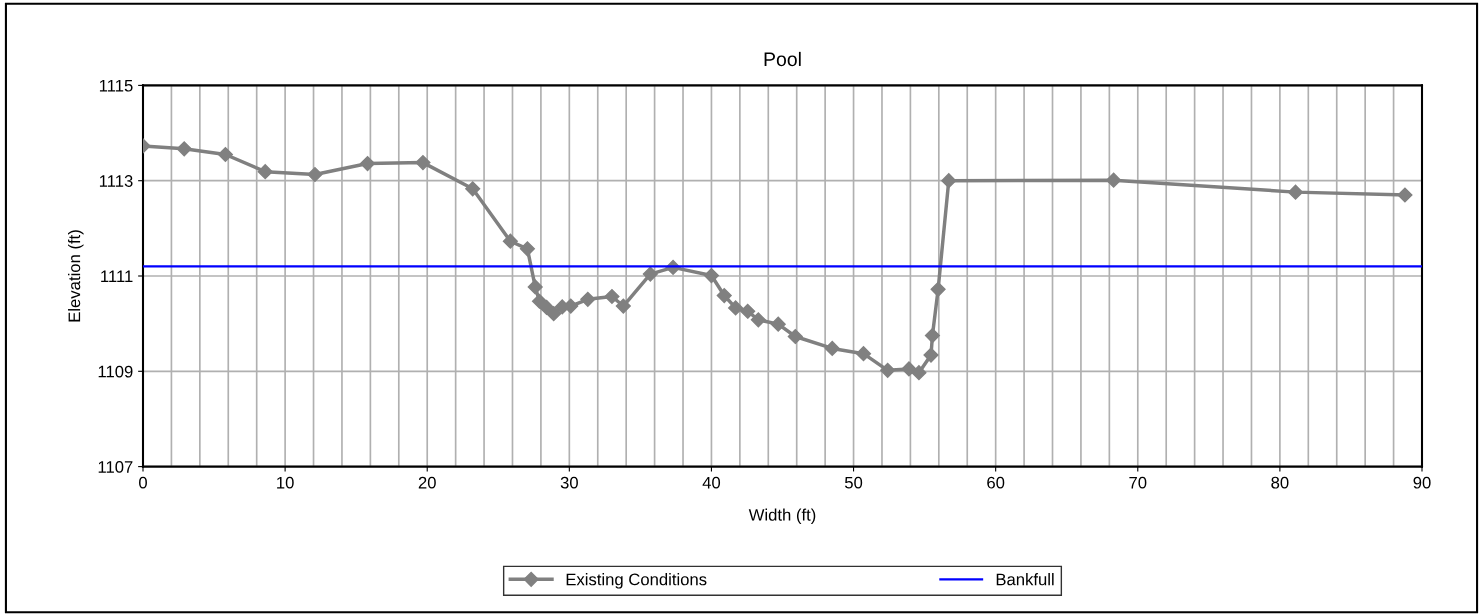  Describe the element at coordinates (115, 467) in the screenshot. I see `y-tick-label: 1107` at that location.